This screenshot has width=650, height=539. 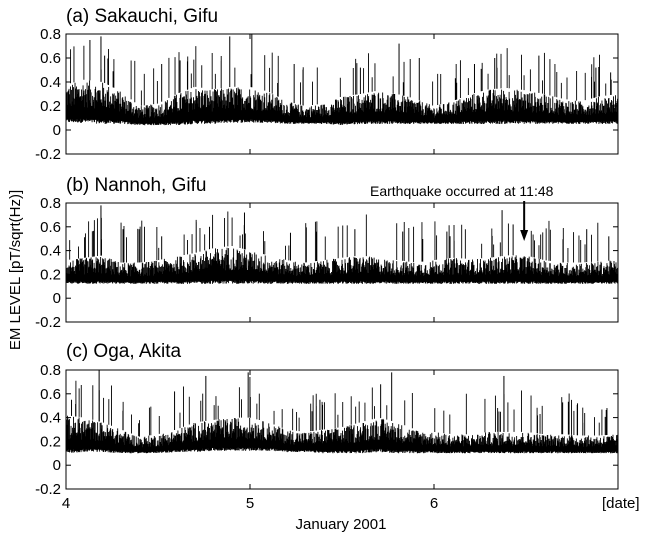 What do you see at coordinates (434, 503) in the screenshot?
I see `x-tick-label: 6` at bounding box center [434, 503].